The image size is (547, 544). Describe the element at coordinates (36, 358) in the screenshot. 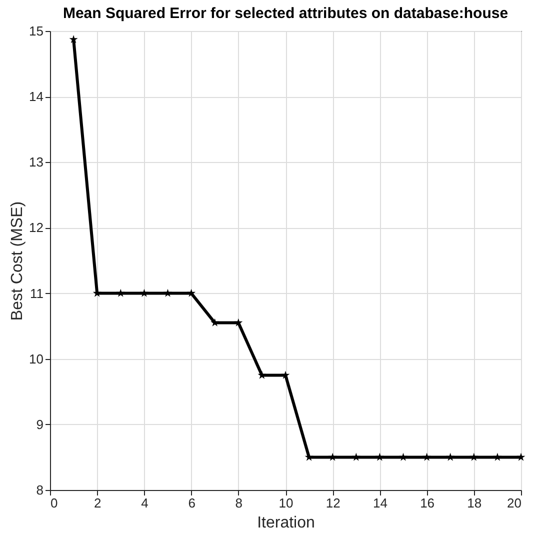

I see `y-tick-label: 10` at that location.